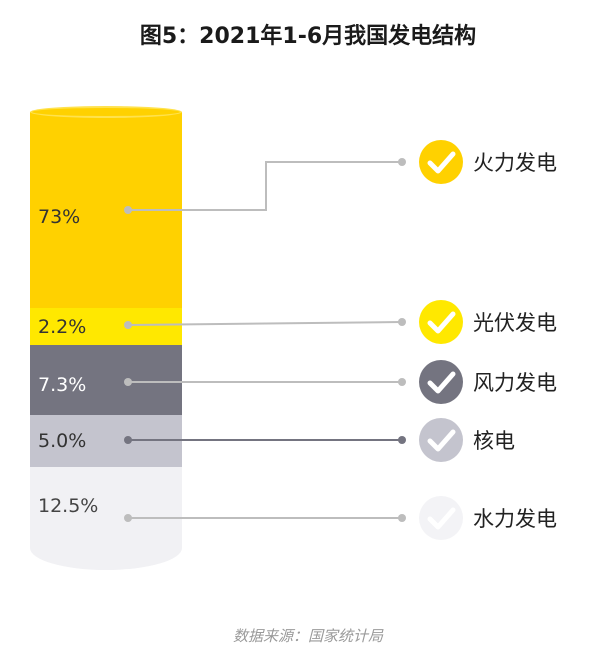 The image size is (616, 662). What do you see at coordinates (515, 163) in the screenshot?
I see `category-label-0: 火力发电` at bounding box center [515, 163].